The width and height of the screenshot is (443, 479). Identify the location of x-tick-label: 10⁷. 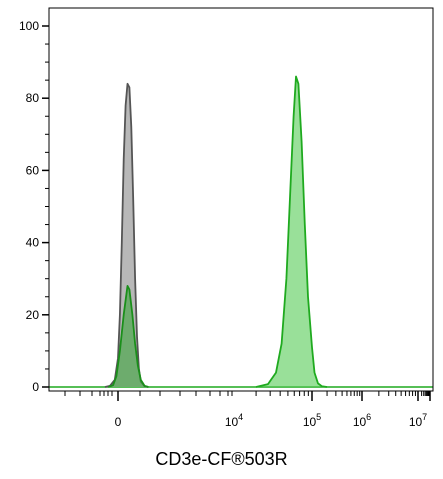
(418, 420).